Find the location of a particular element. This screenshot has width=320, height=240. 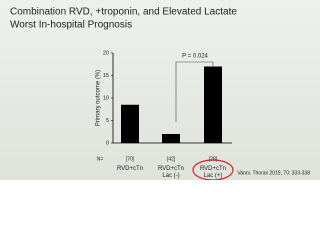

y-tick-label: 20 is located at coordinates (106, 53).